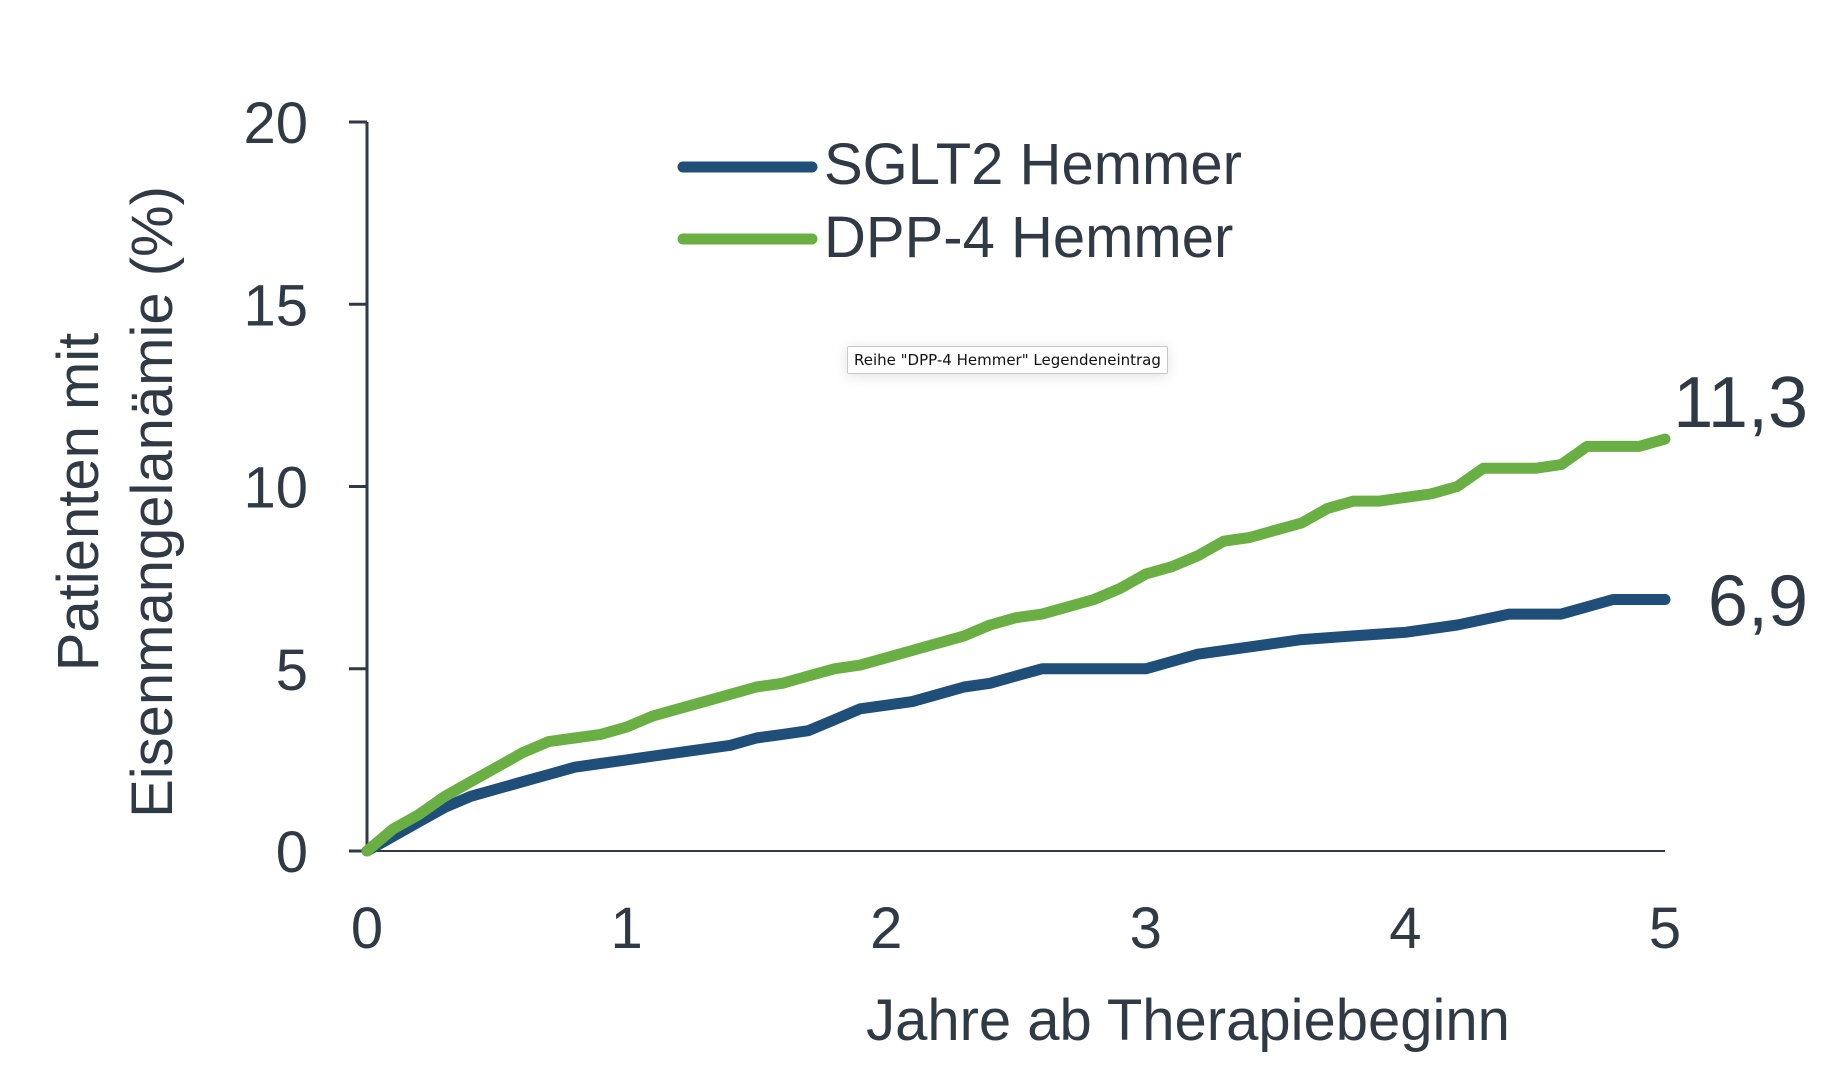  What do you see at coordinates (1033, 164) in the screenshot?
I see `legend-label-sglt2: SGLT2 Hemmer` at bounding box center [1033, 164].